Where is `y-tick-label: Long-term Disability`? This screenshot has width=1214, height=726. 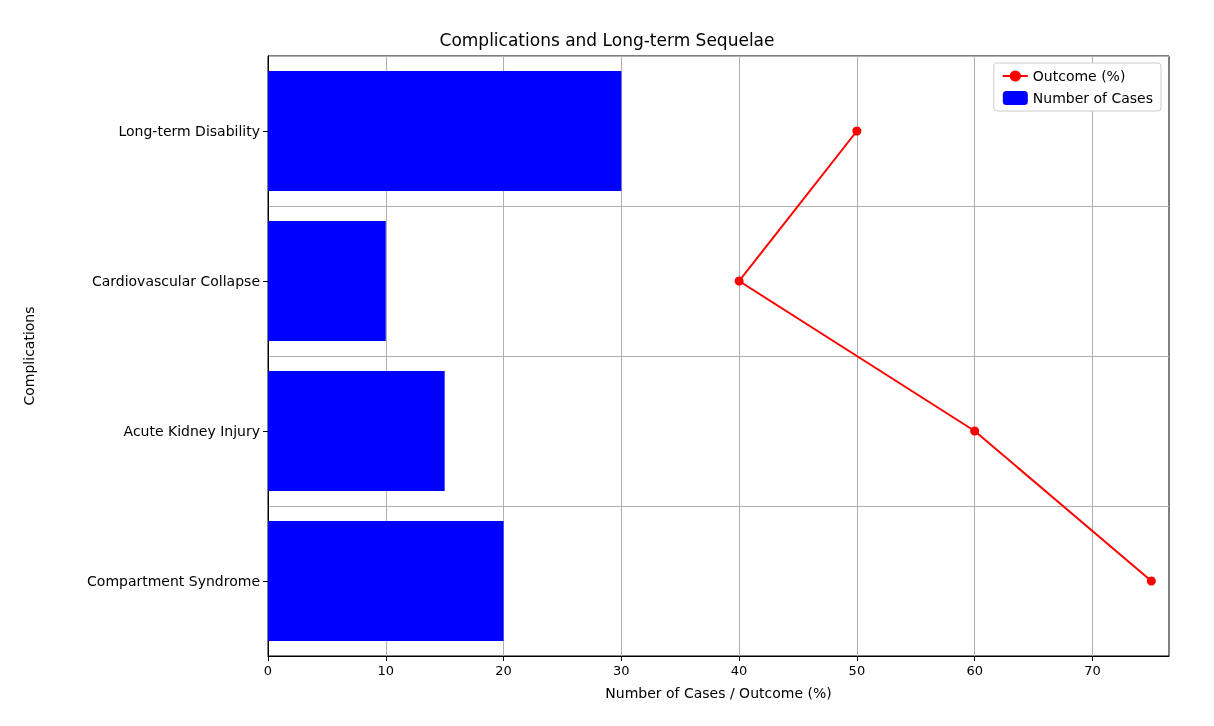 y-tick-label: Long-term Disability is located at coordinates (189, 131).